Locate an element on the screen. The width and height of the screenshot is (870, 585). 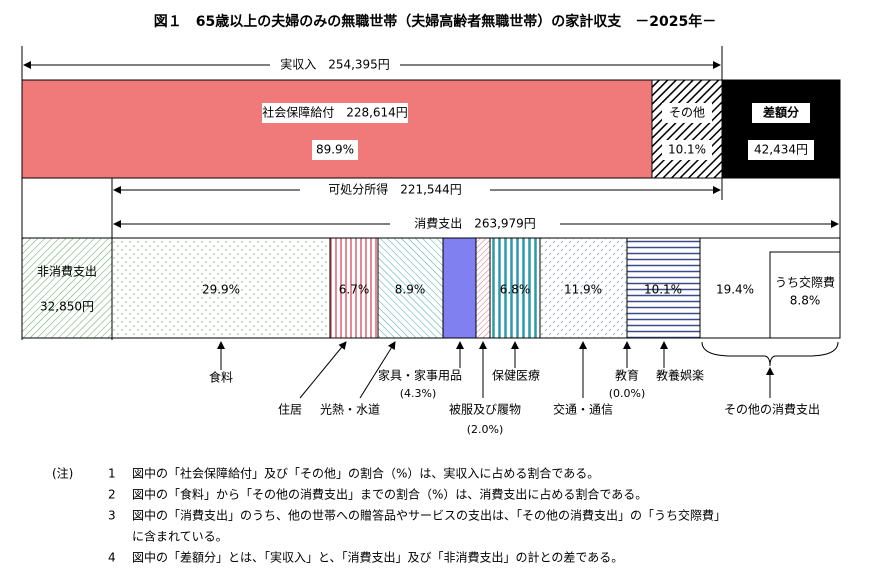
surplus-amount: 42,434円 is located at coordinates (781, 150).